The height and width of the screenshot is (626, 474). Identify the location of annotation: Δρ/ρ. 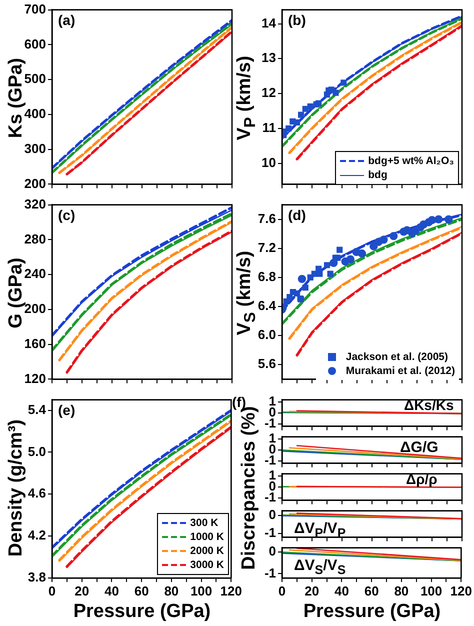
(422, 479).